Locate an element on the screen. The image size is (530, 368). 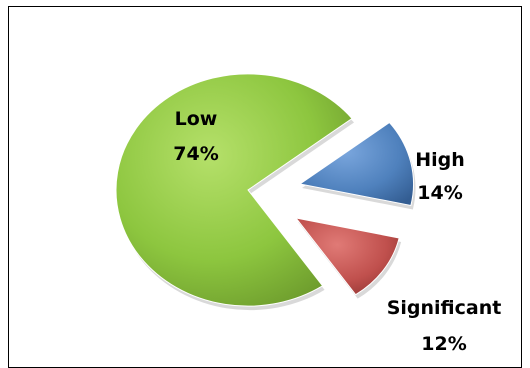
slice-label-significant: Significant is located at coordinates (444, 308).